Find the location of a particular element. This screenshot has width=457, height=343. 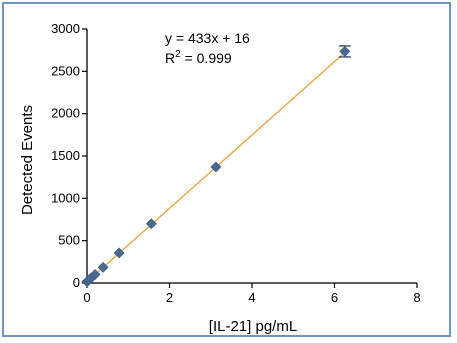

y-tick-label: 3000 is located at coordinates (65, 28).